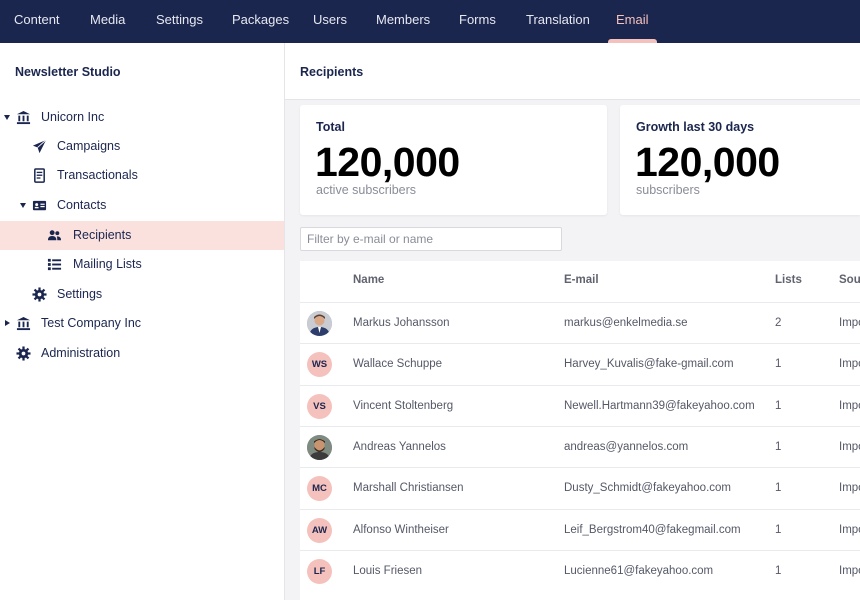  Describe the element at coordinates (659, 406) in the screenshot. I see `recipient-email: Newell.Hartmann39@fakeyahoo.com` at that location.